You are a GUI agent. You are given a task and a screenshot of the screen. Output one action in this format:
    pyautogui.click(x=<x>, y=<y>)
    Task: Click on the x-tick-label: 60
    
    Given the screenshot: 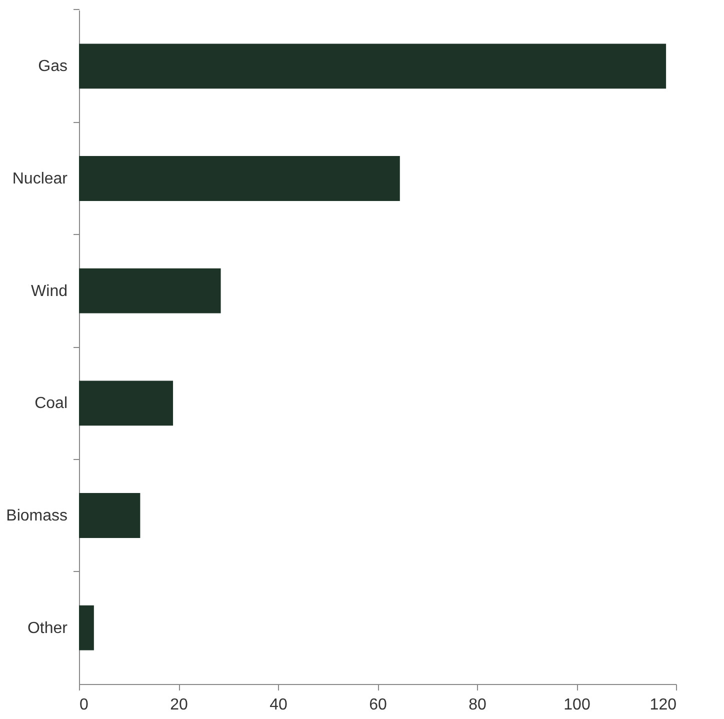 What is the action you would take?
    pyautogui.click(x=378, y=705)
    